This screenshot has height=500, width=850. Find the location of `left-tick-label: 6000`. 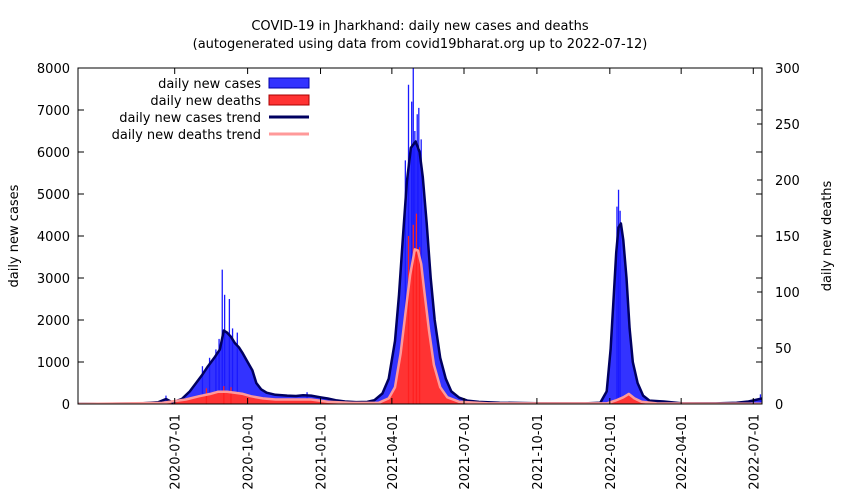

left-tick-label: 6000 is located at coordinates (53, 153).